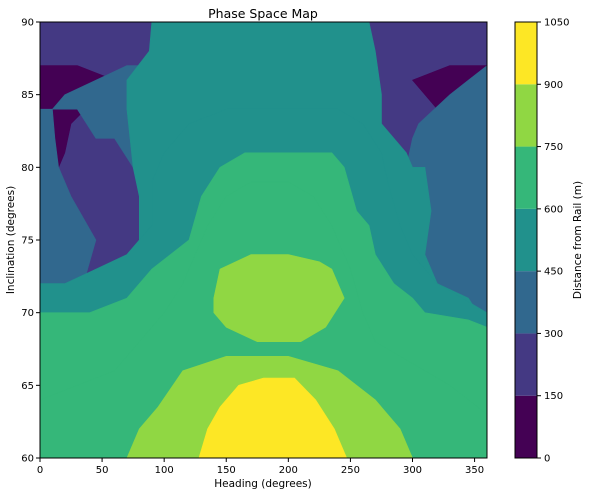 The image size is (590, 496). Describe the element at coordinates (263, 13) in the screenshot. I see `chart-title: Phase Space Map` at that location.